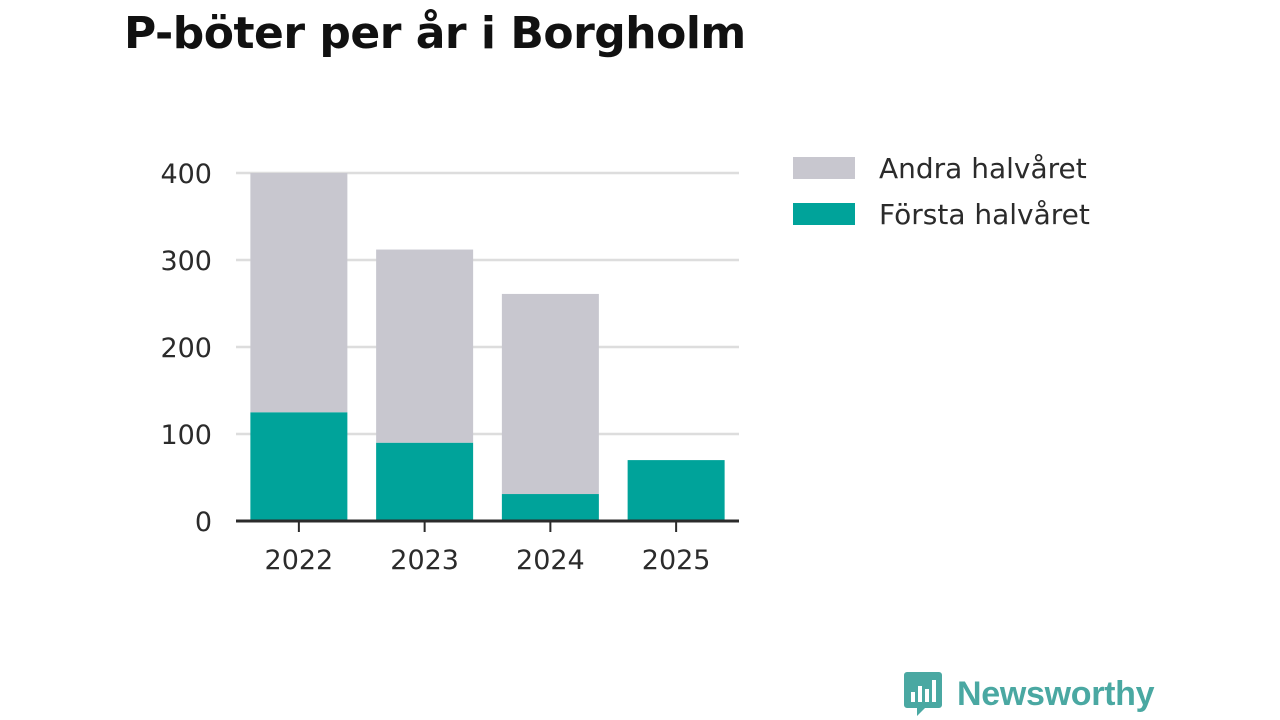  What do you see at coordinates (299, 560) in the screenshot?
I see `x-tick-label-2022: 2022` at bounding box center [299, 560].